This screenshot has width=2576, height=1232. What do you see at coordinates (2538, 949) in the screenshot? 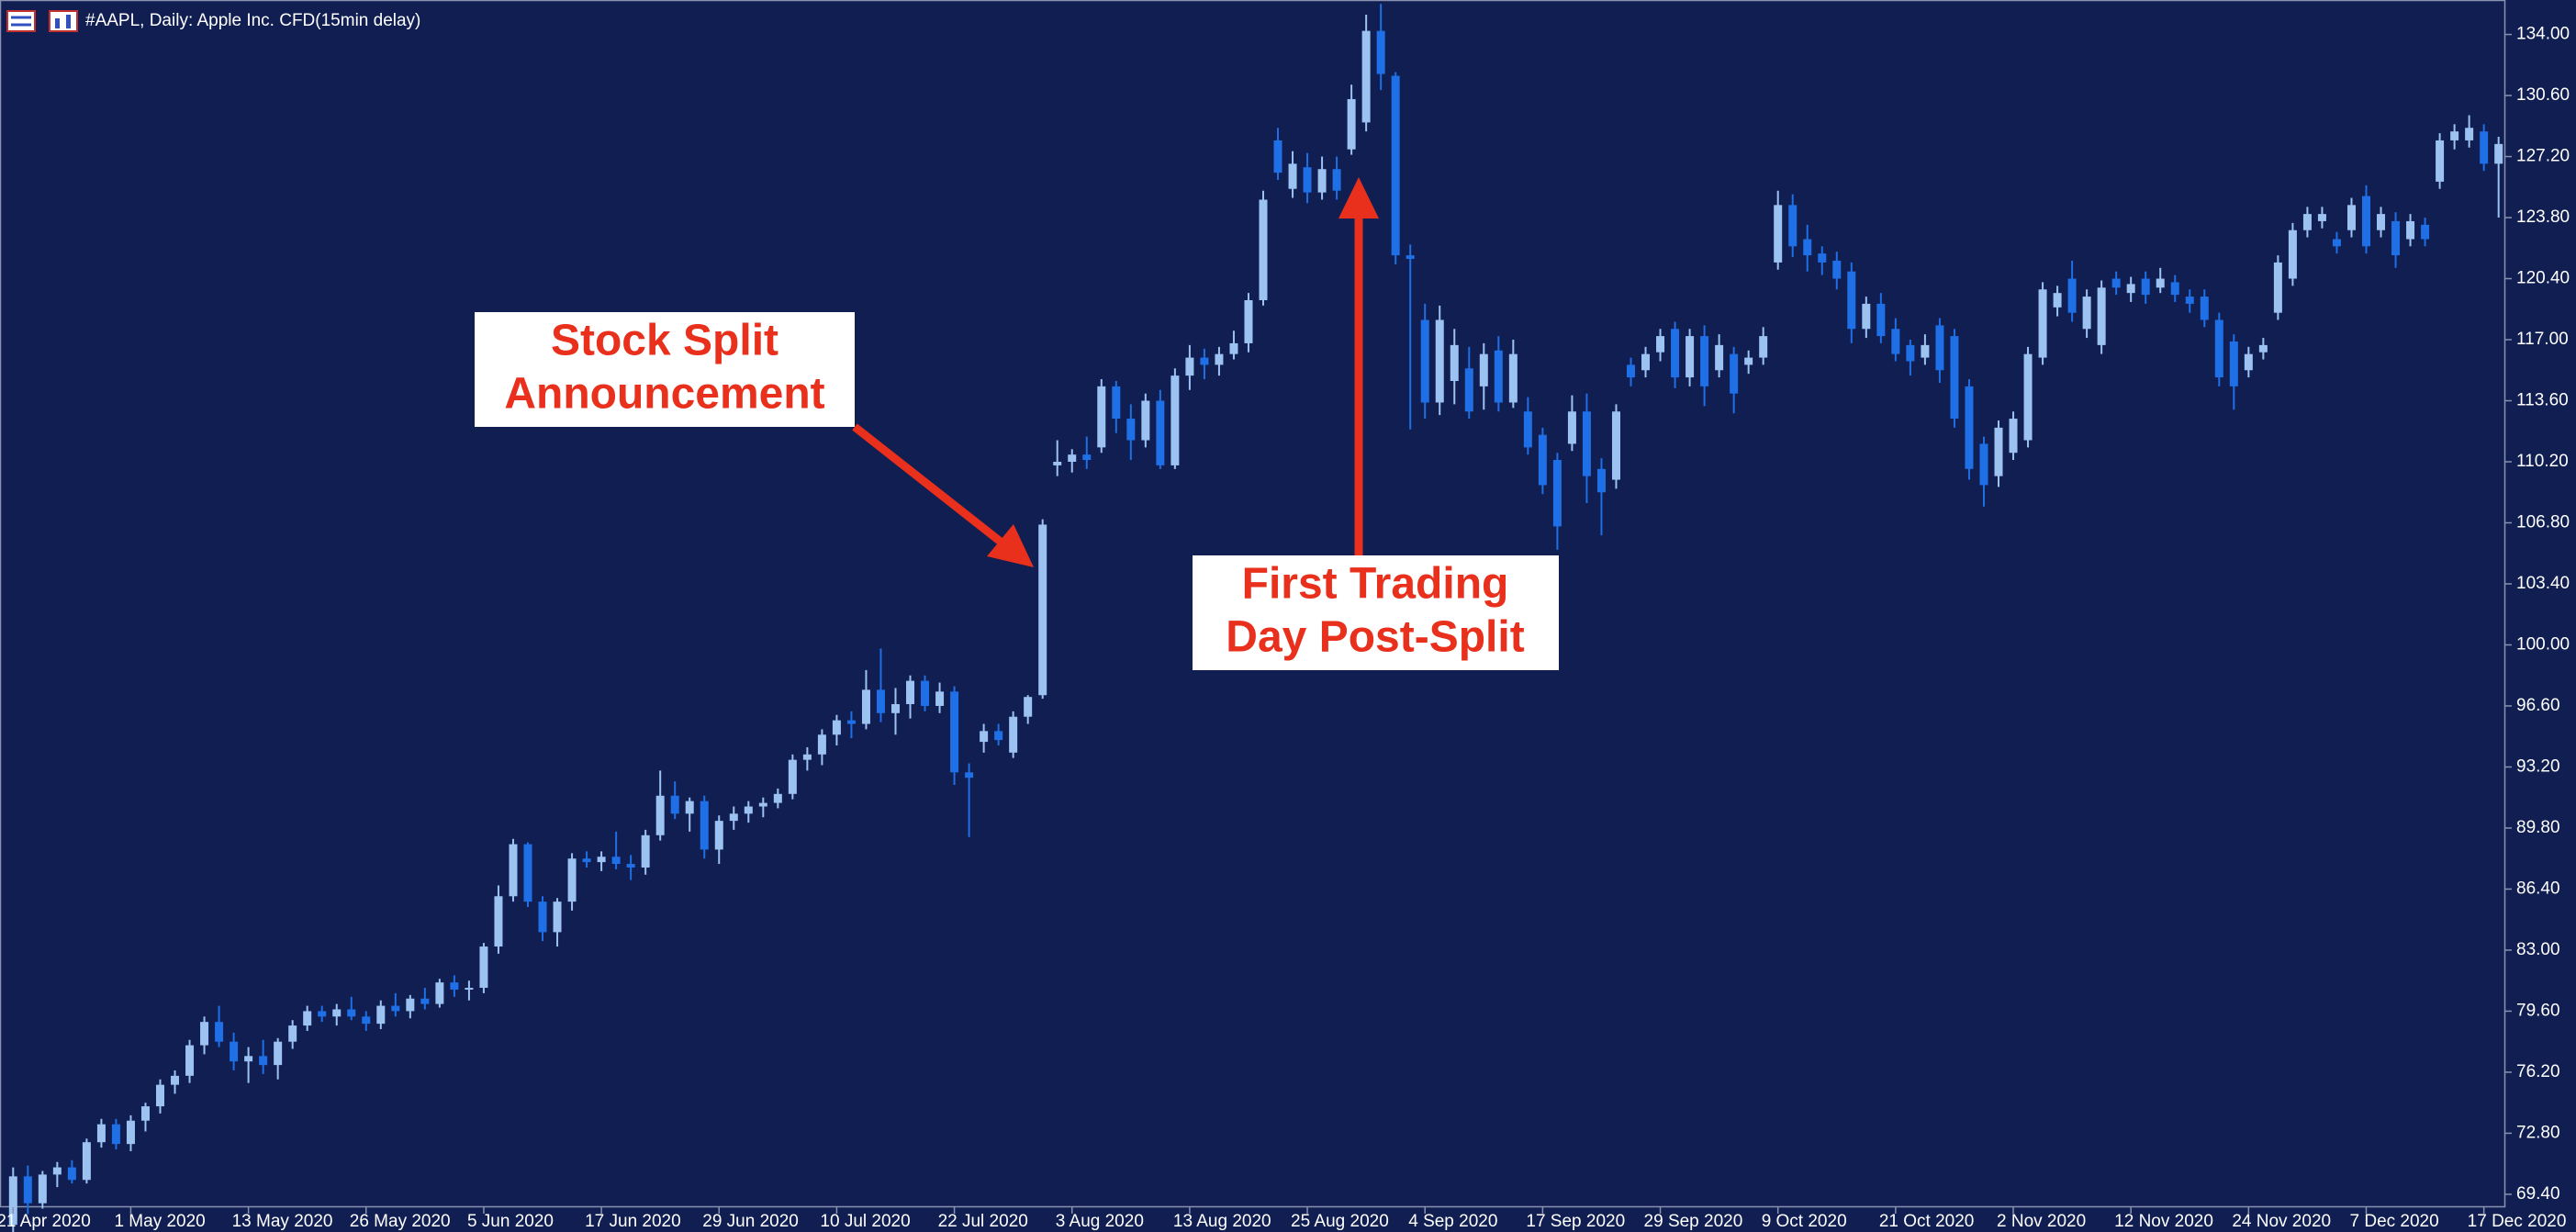
I see `y-tick-label: 83.00` at bounding box center [2538, 949].